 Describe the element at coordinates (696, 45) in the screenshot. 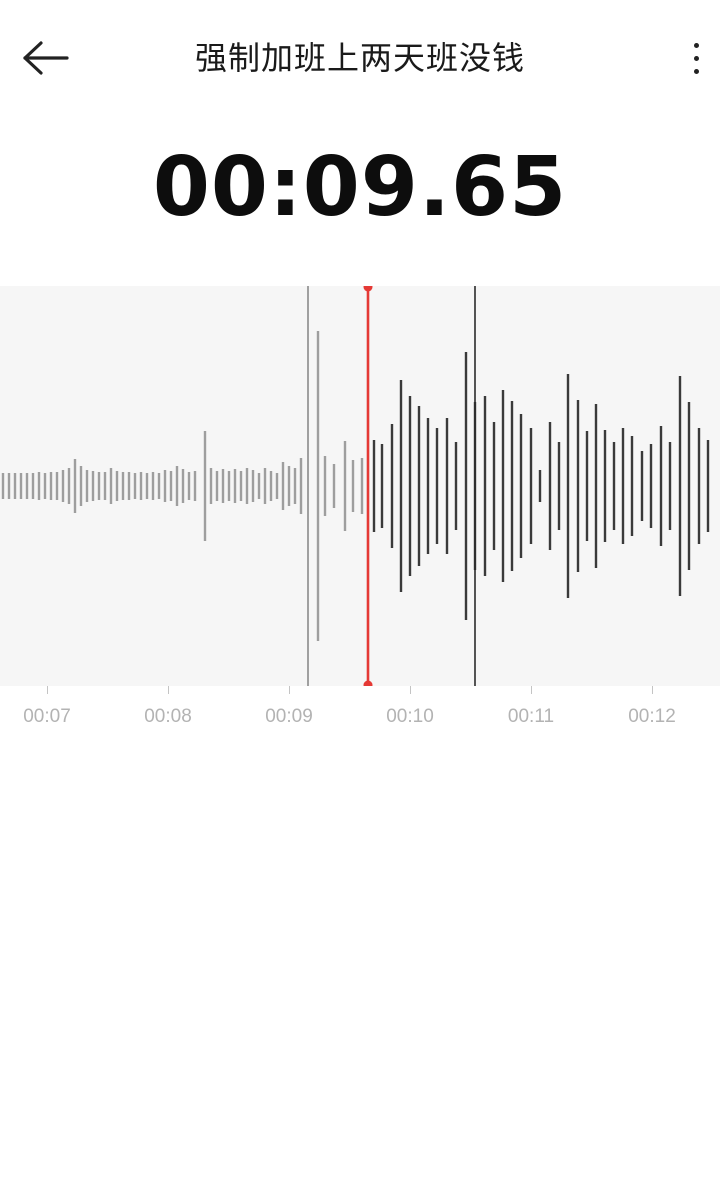

I see `more-vertical-icon` at that location.